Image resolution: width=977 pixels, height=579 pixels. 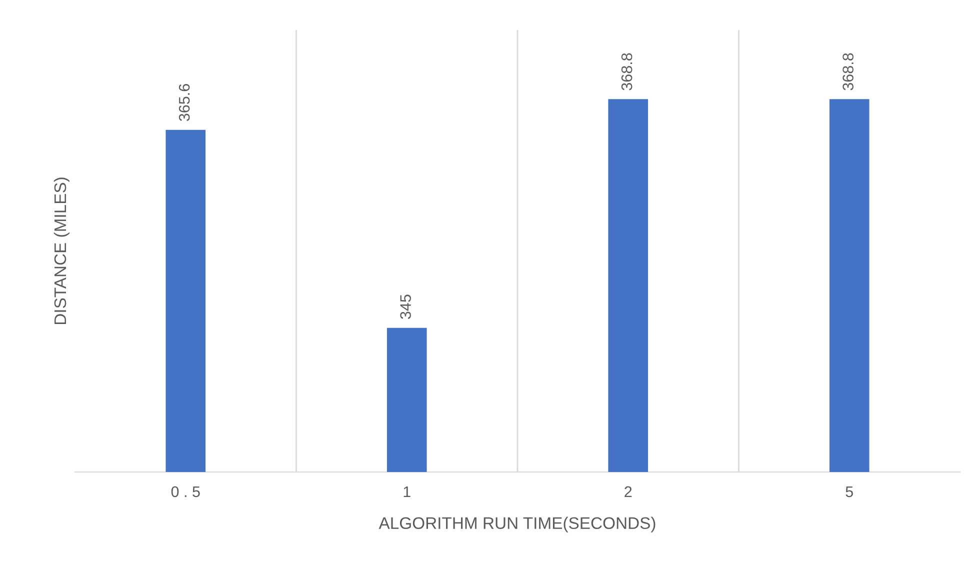 I want to click on data-label: 365.6, so click(x=184, y=103).